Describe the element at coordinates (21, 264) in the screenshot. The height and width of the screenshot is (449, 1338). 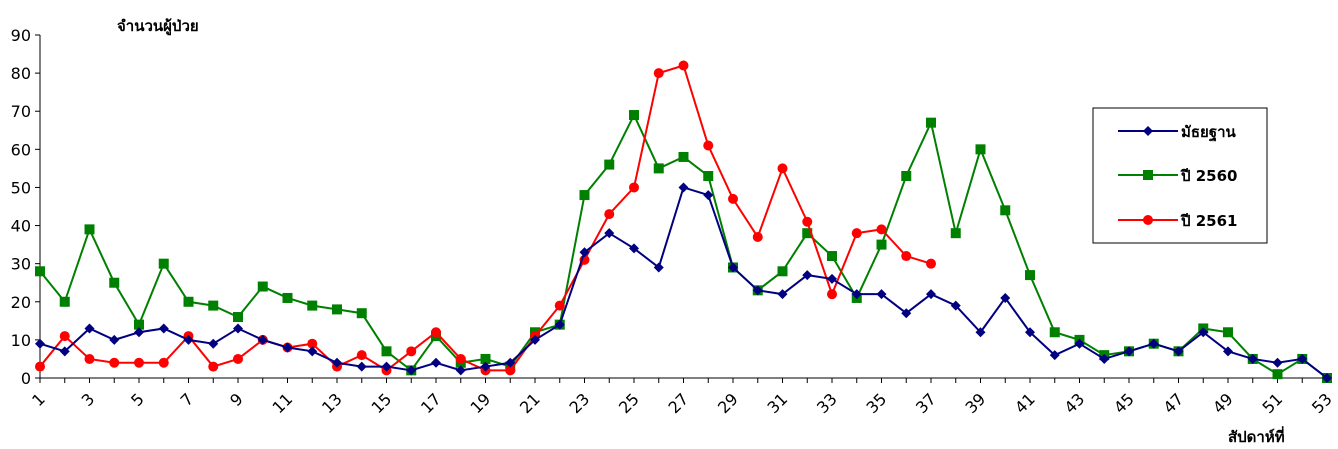
I see `y-tick-label: 30` at that location.